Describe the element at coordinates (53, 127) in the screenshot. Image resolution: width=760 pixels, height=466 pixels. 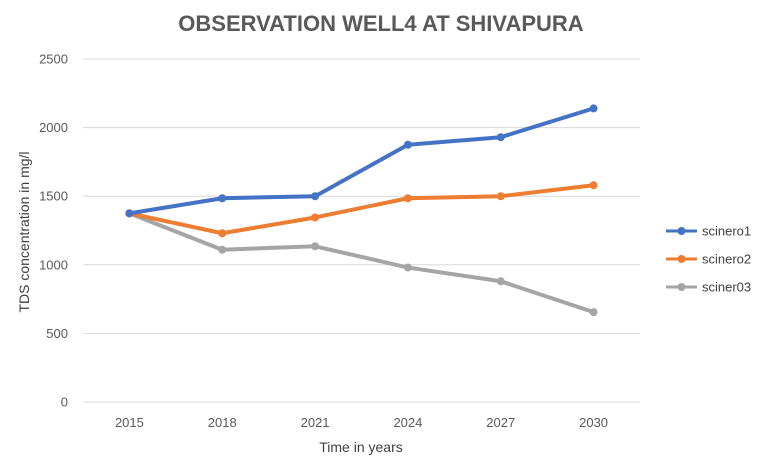
I see `y-tick-label: 2000` at that location.